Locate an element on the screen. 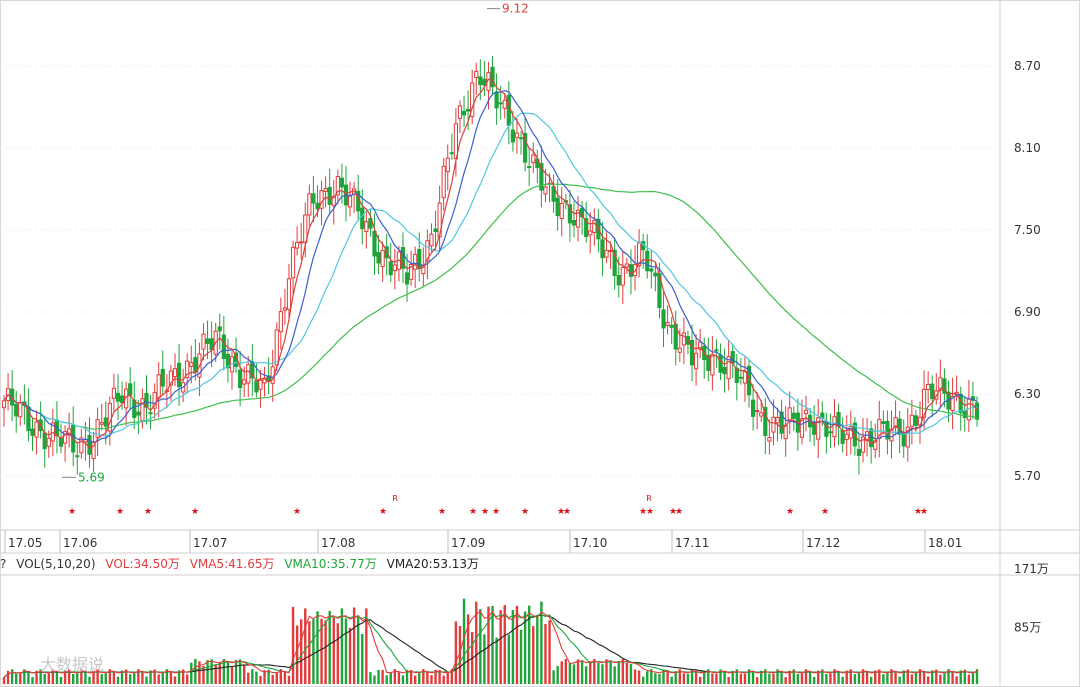 The width and height of the screenshot is (1080, 687). volume-tick-label: 171万 is located at coordinates (1031, 569).